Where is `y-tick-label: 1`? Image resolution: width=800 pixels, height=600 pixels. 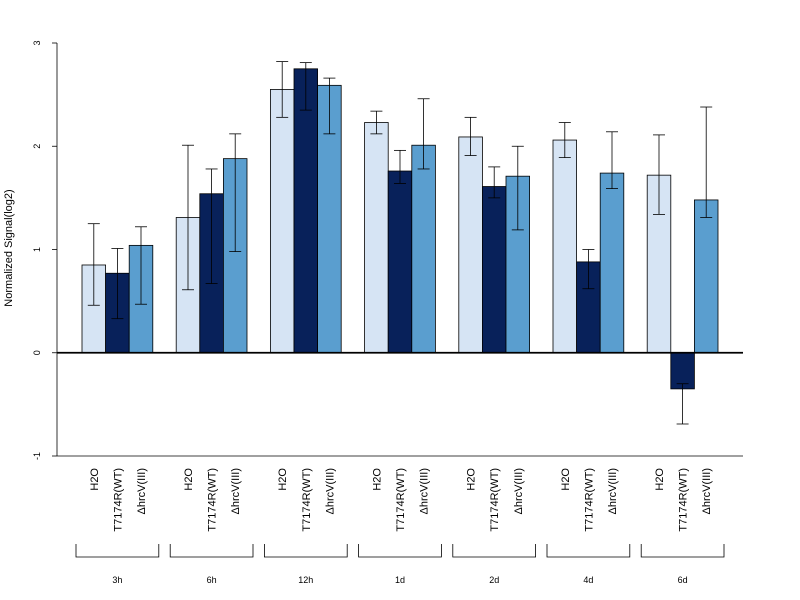 y-tick-label: 1 is located at coordinates (37, 249).